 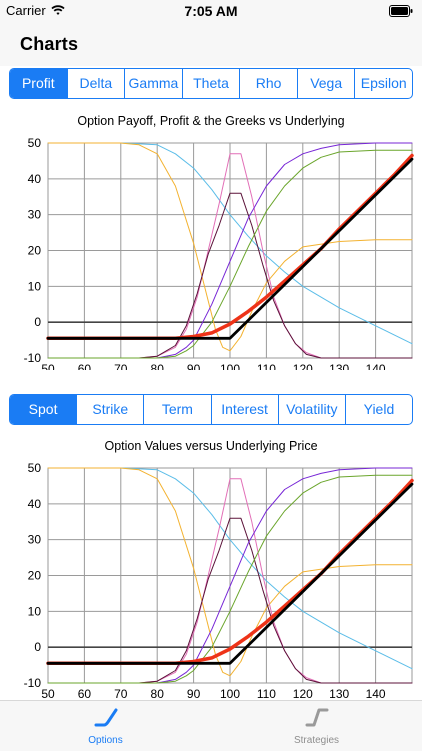 I want to click on tab-delta: Delta, so click(x=95, y=83).